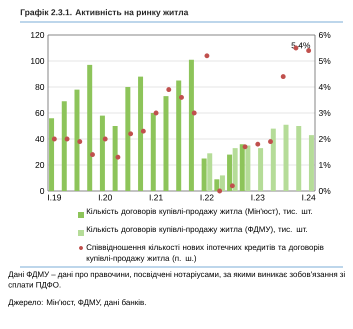 This screenshot has width=353, height=329. What do you see at coordinates (324, 87) in the screenshot?
I see `y2-tick-label: 4%` at bounding box center [324, 87].